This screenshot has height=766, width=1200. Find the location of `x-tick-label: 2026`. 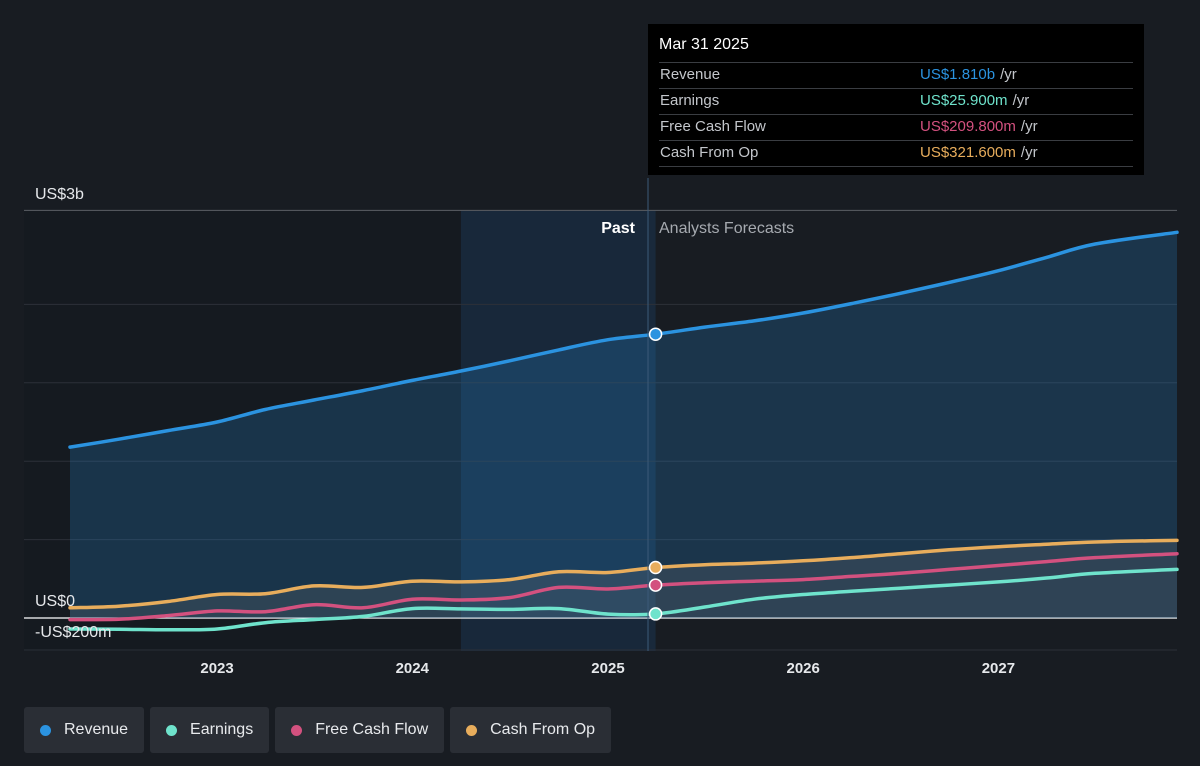

x-tick-label: 2026 is located at coordinates (802, 668).